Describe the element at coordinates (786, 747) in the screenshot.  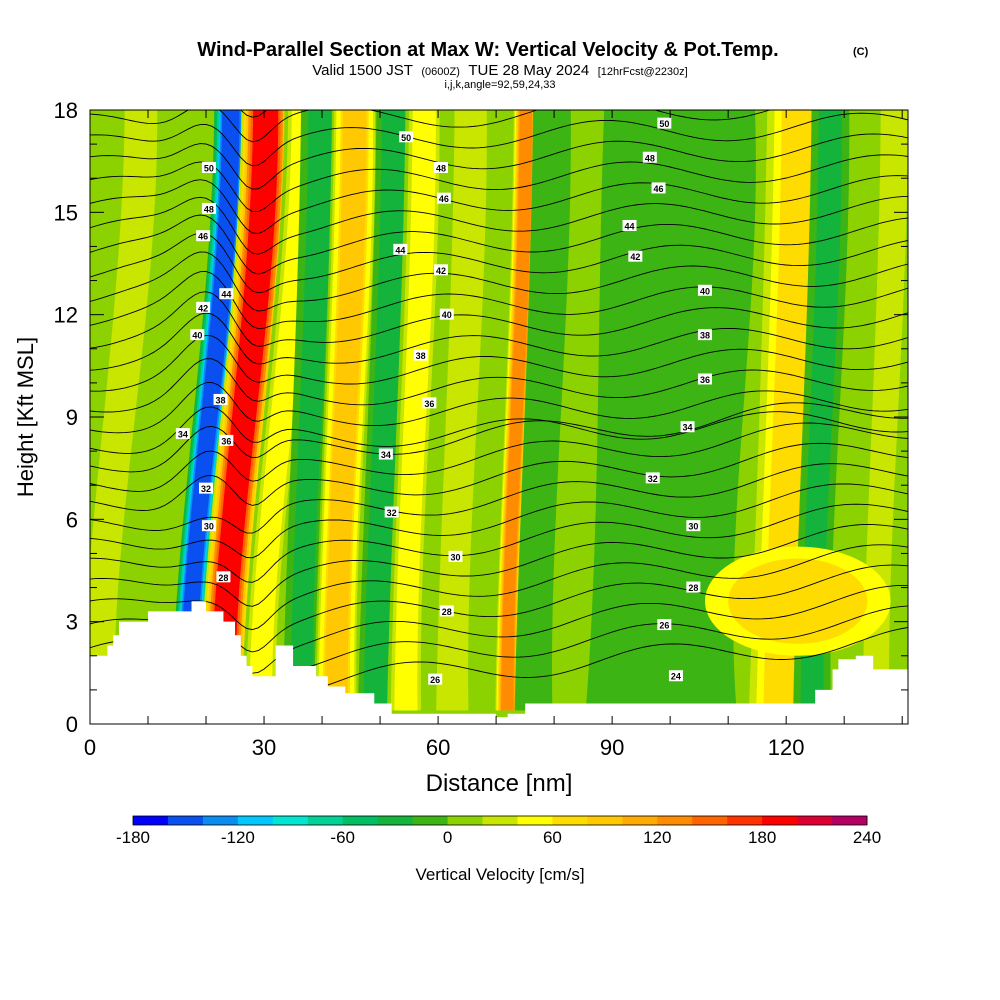
I see `x-tick-label: 120` at that location.